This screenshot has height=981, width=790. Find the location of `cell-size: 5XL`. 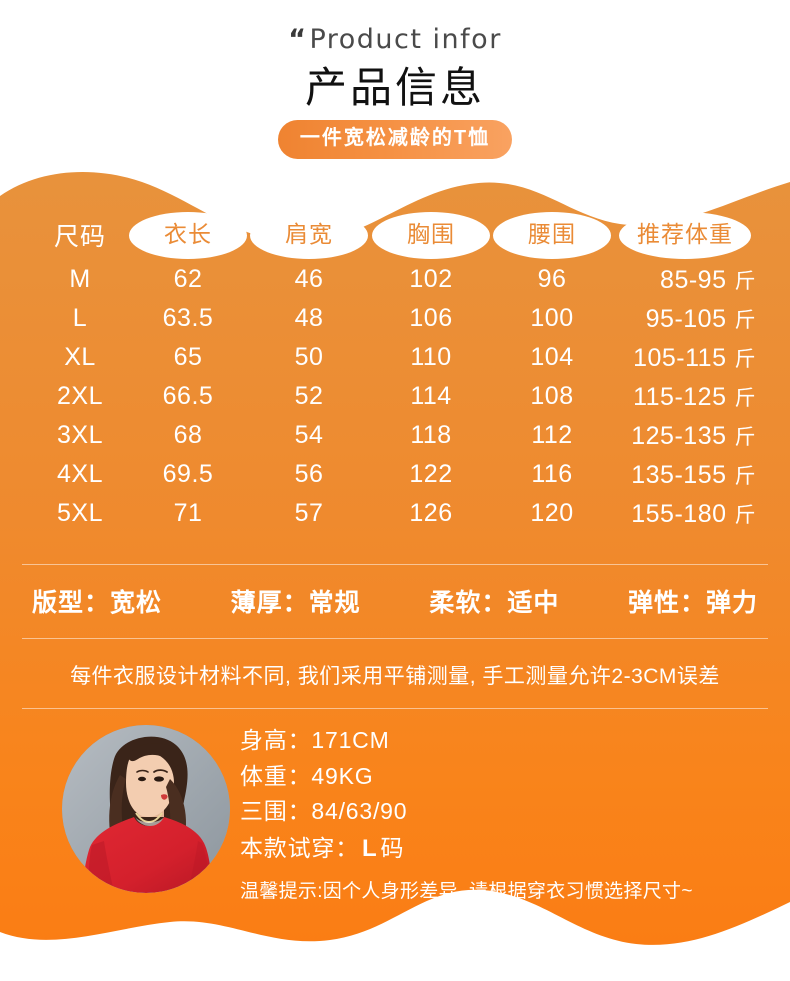

cell-size: 5XL is located at coordinates (80, 513).